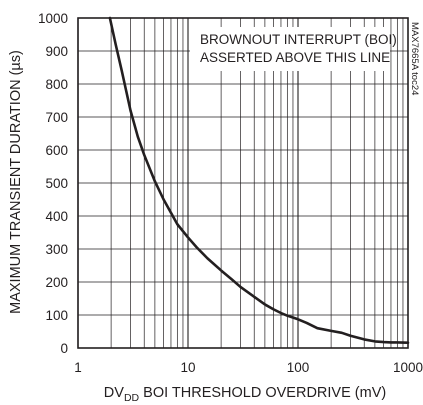  What do you see at coordinates (16, 182) in the screenshot?
I see `y-axis-title: MAXIMUM TRANSIENT DURATION (µs)` at bounding box center [16, 182].